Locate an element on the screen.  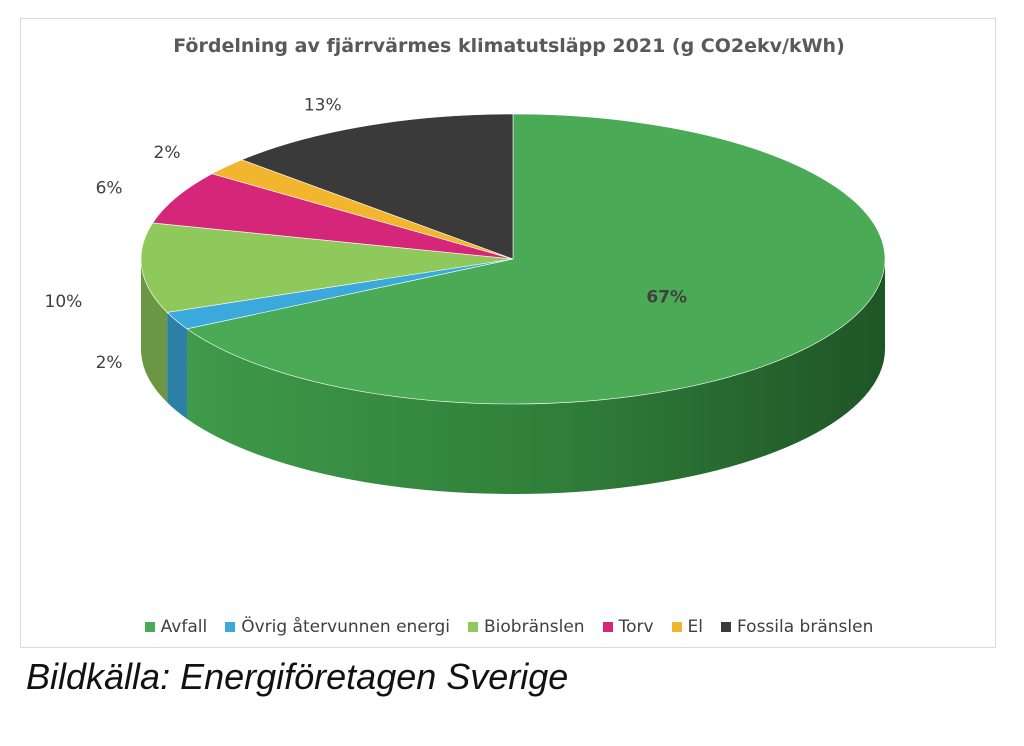
data-label-ovrig-atervunnen-energi: 2% is located at coordinates (109, 363).